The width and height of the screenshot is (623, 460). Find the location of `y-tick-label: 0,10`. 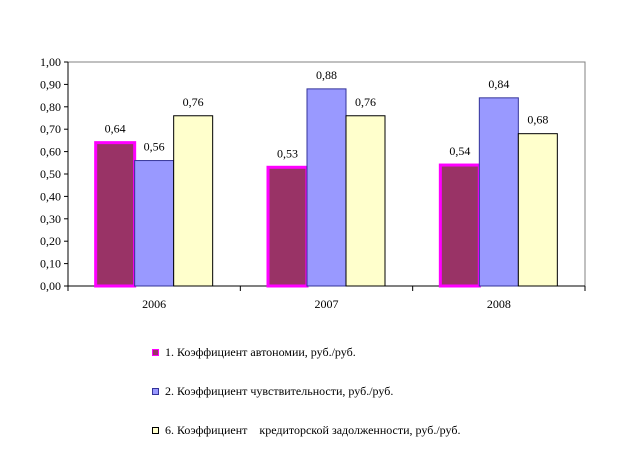

y-tick-label: 0,10 is located at coordinates (50, 264).